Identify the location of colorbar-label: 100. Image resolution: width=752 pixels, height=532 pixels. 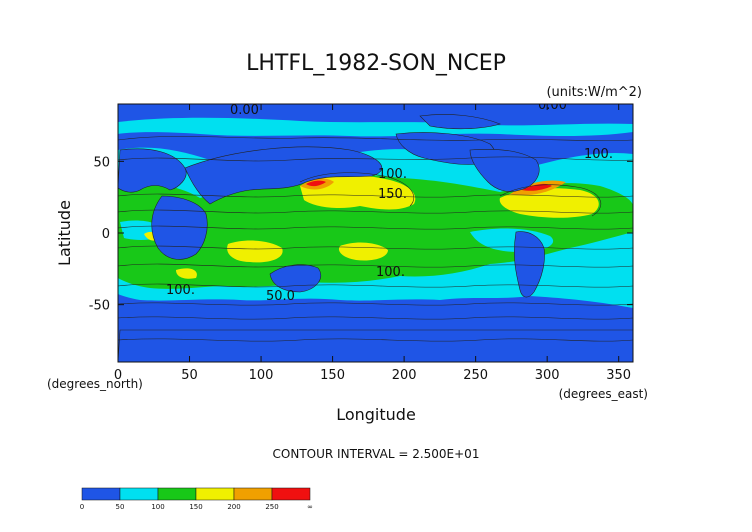
(157, 507).